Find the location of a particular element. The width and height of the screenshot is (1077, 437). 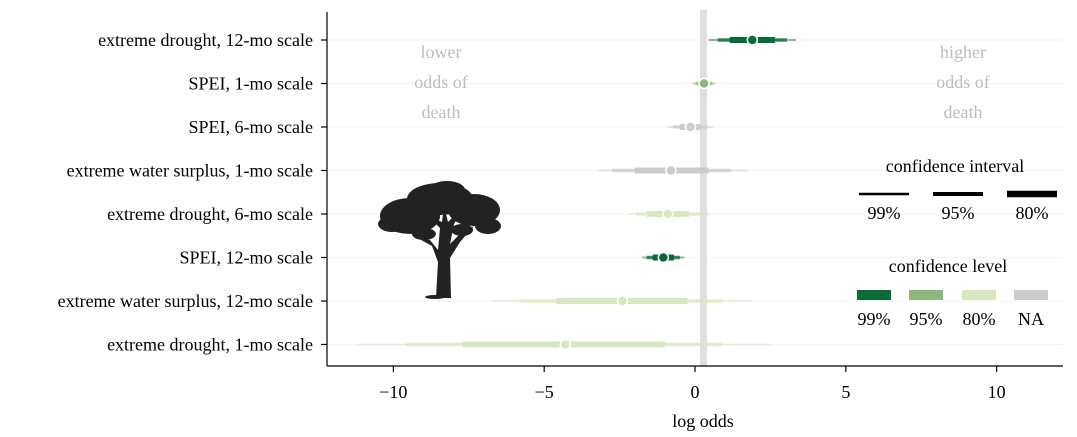

x-tick-label: 10 is located at coordinates (997, 392).